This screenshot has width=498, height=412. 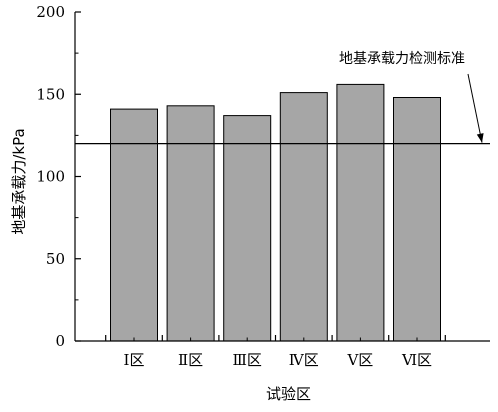 What do you see at coordinates (134, 360) in the screenshot?
I see `x-tick-label: Ⅰ区` at bounding box center [134, 360].